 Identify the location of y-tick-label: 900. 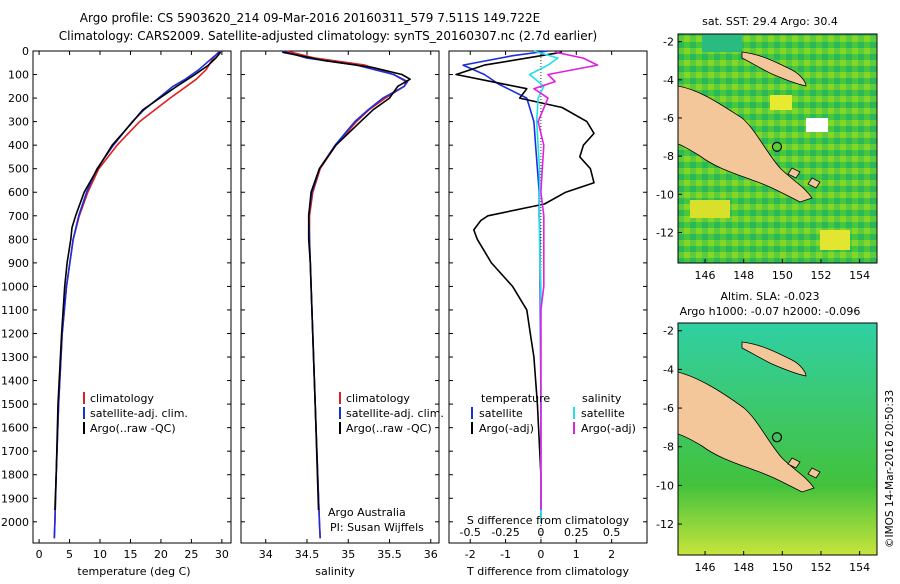
(18, 263).